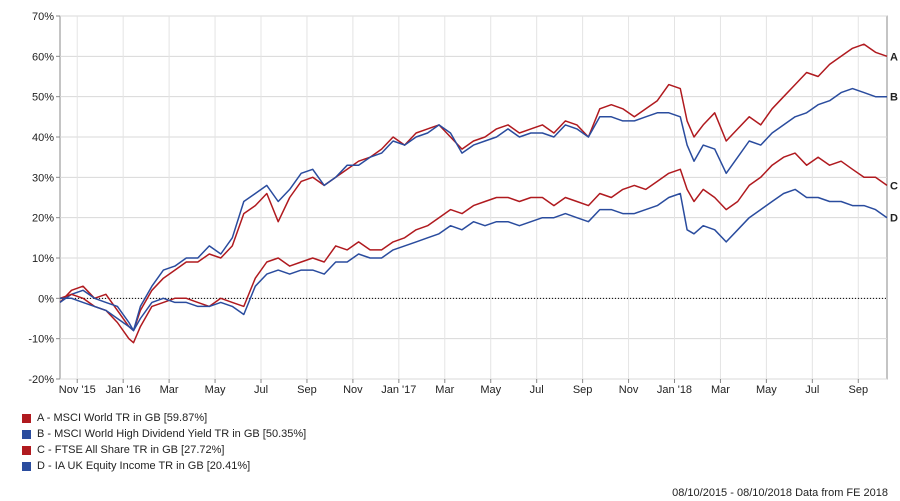  What do you see at coordinates (43, 98) in the screenshot?
I see `y-tick-label: 50%` at bounding box center [43, 98].